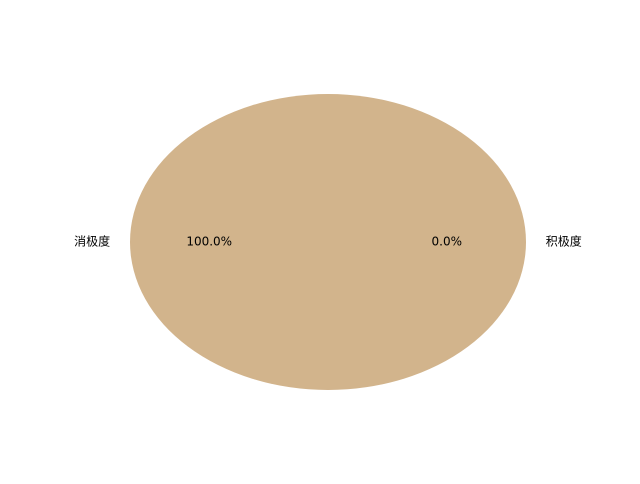 The height and width of the screenshot is (484, 640). Describe the element at coordinates (92, 241) in the screenshot. I see `pie-label-1: 消极度` at that location.